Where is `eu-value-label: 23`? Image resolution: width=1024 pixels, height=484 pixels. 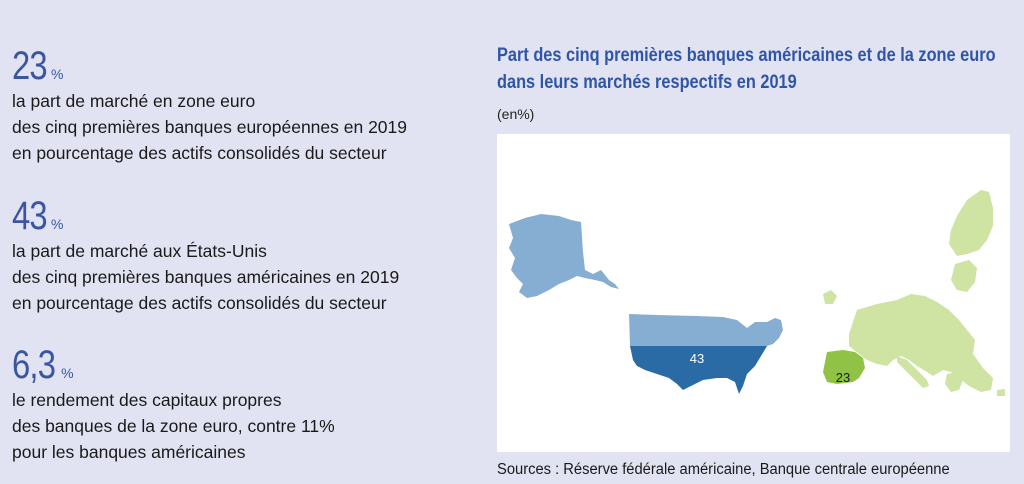 eu-value-label: 23 is located at coordinates (843, 377).